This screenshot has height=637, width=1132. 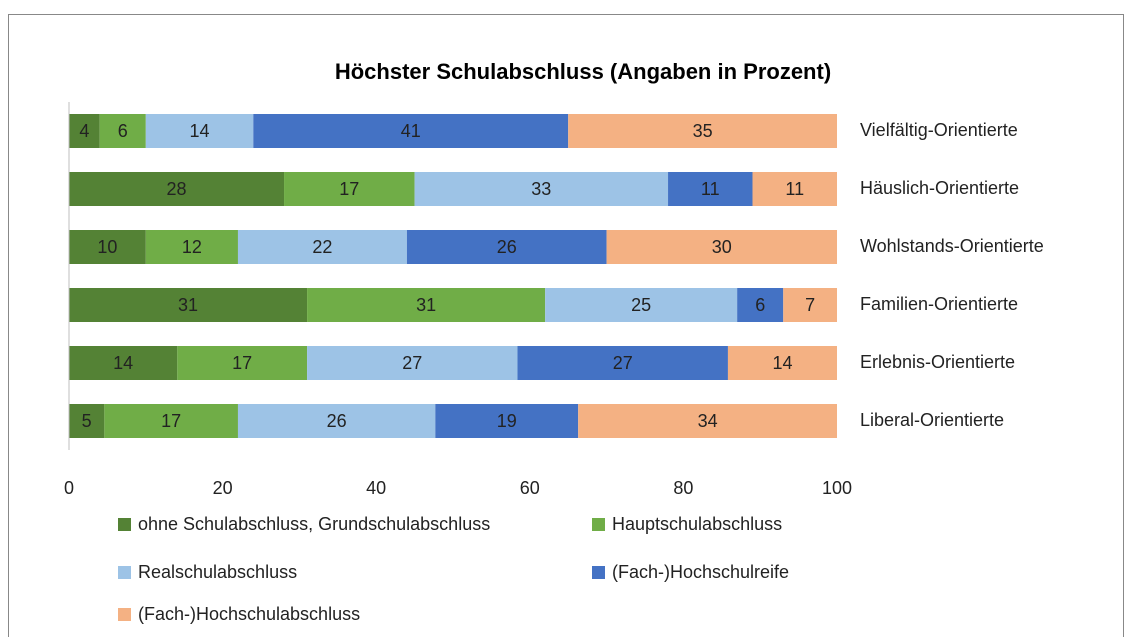 What do you see at coordinates (939, 188) in the screenshot?
I see `category-label: Häuslich-Orientierte` at bounding box center [939, 188].